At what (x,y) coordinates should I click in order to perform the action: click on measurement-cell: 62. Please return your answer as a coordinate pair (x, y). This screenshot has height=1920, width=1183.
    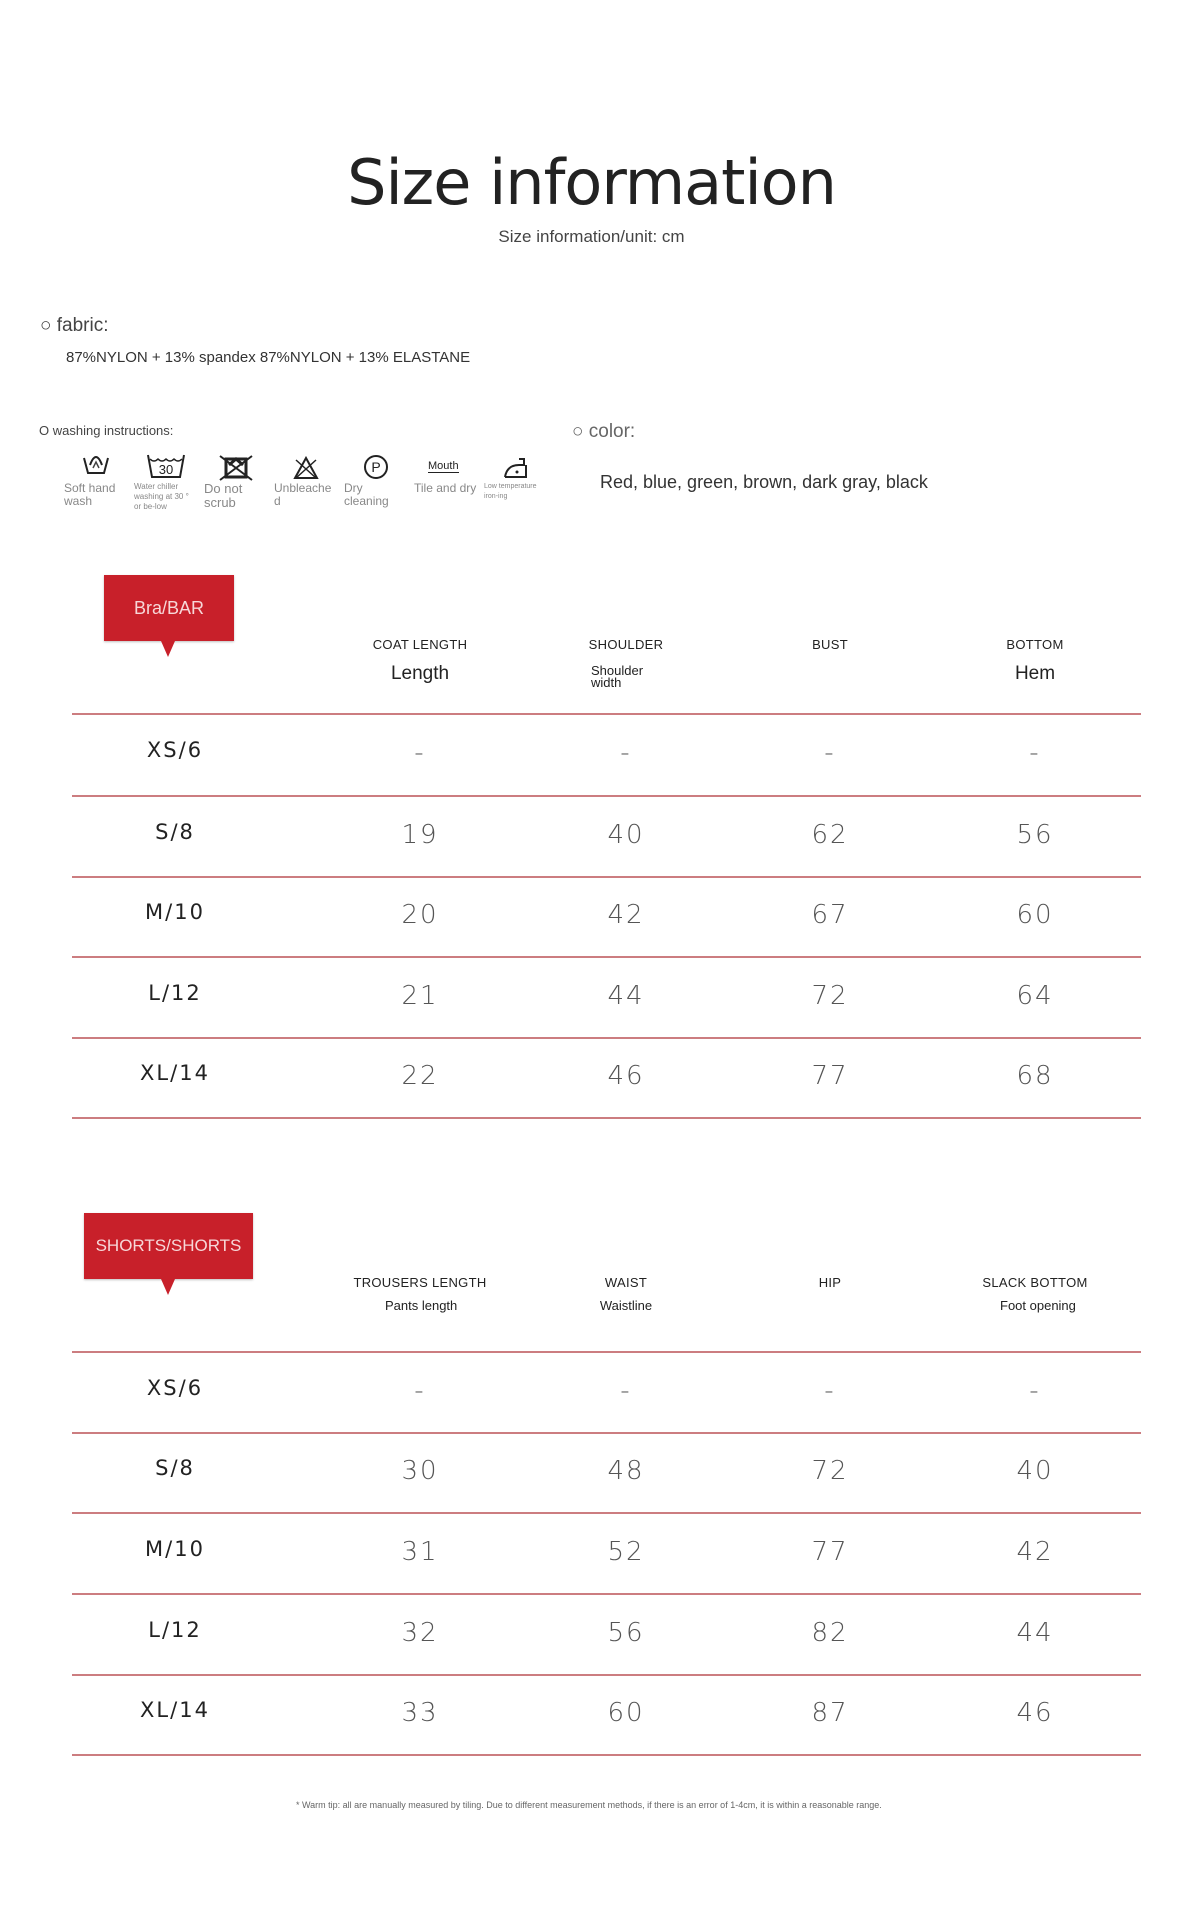
    Looking at the image, I should click on (830, 834).